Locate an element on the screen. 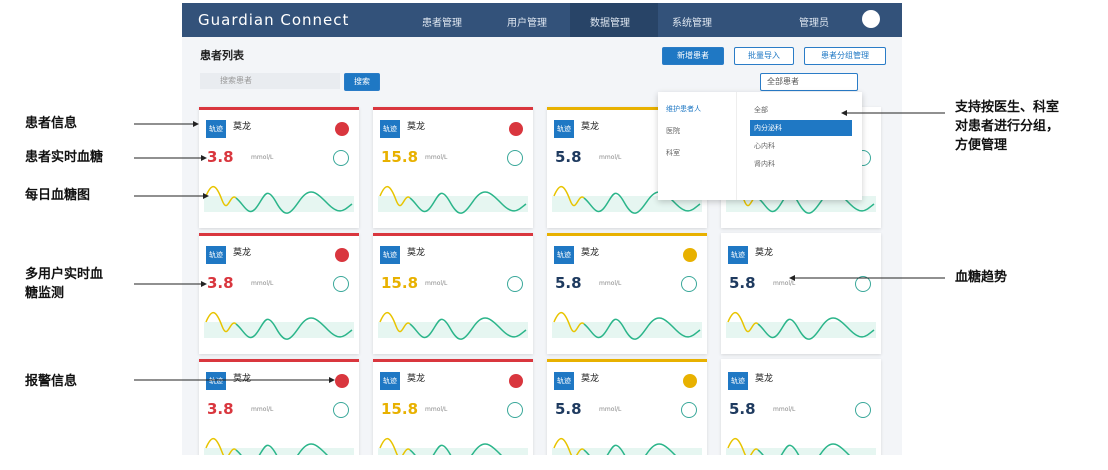 The width and height of the screenshot is (1108, 470). annotation: 支持按医生、科室对患者进行分组，方便管理 is located at coordinates (1007, 126).